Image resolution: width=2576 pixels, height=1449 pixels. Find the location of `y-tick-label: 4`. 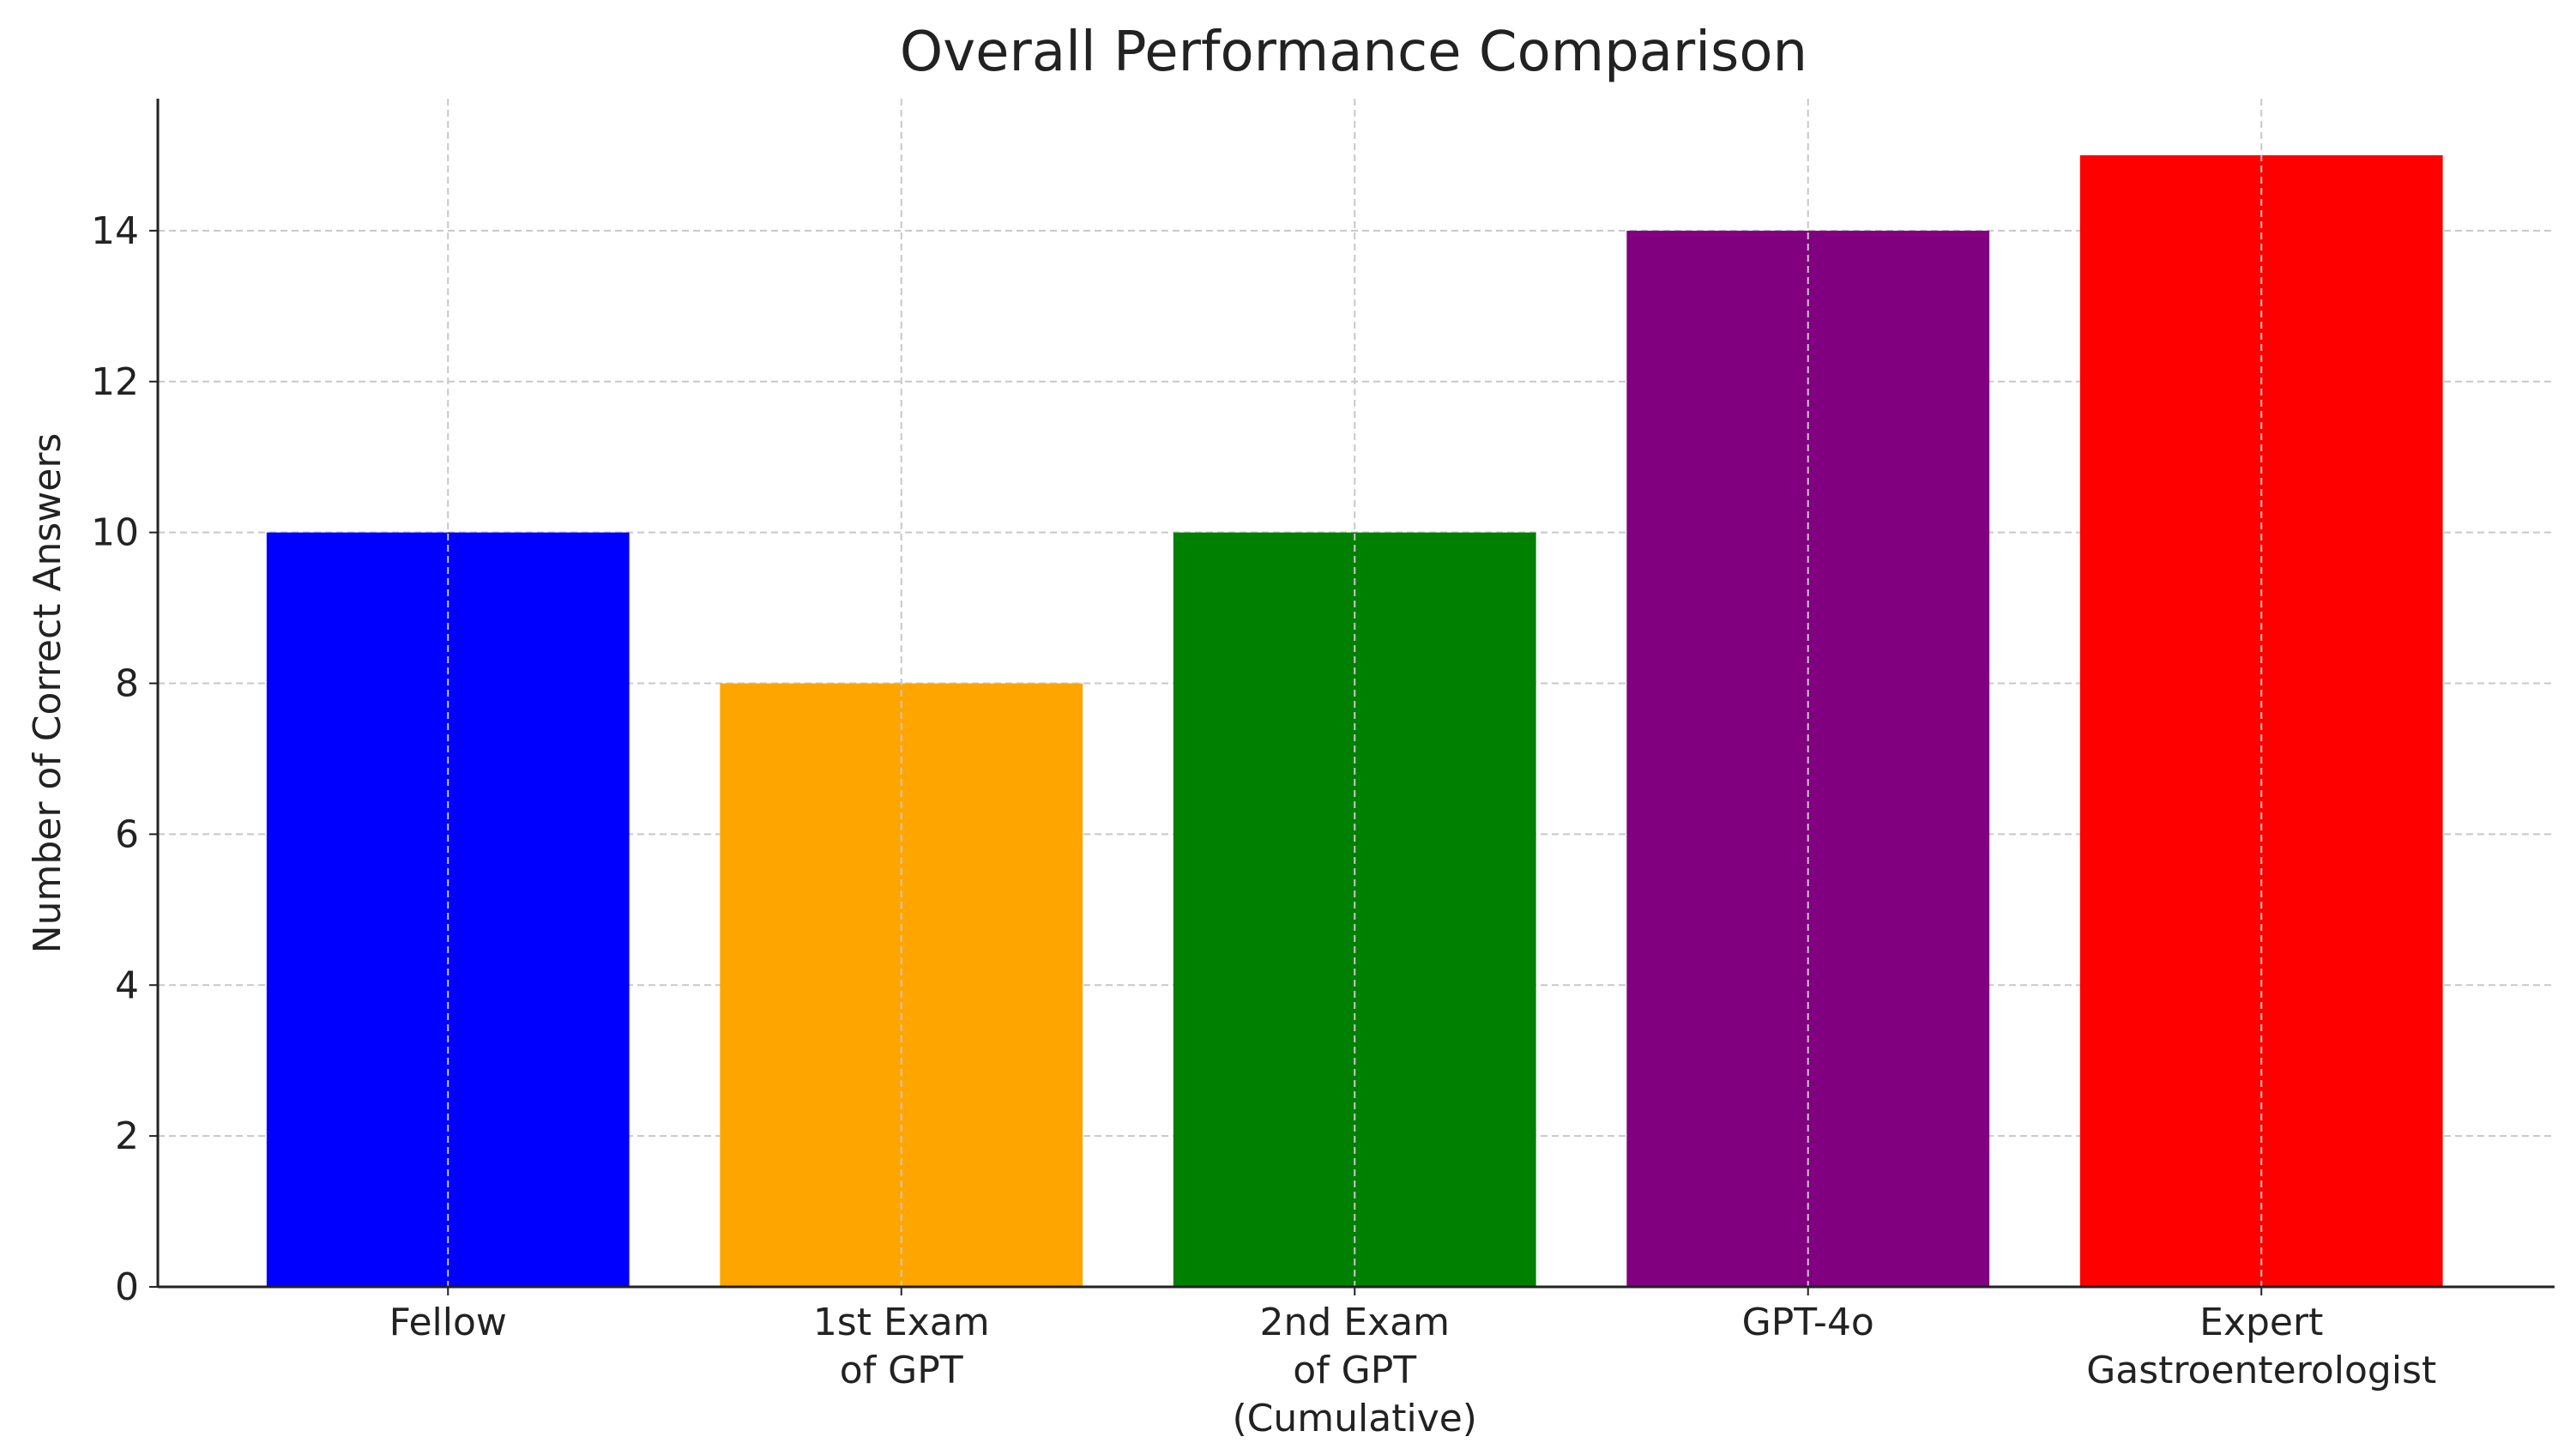

y-tick-label: 4 is located at coordinates (127, 985).